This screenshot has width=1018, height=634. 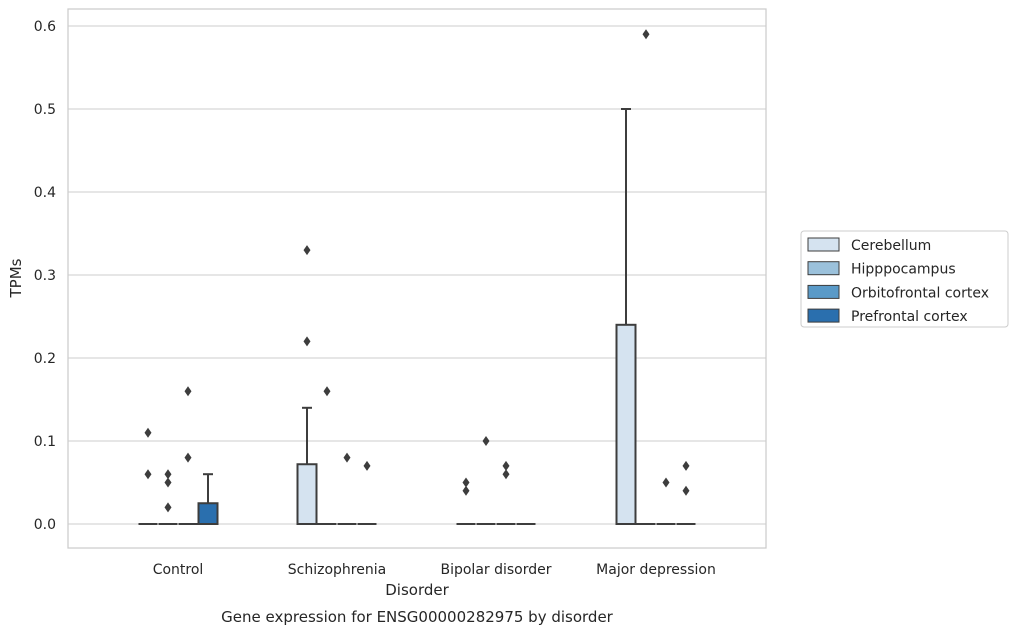 I want to click on y-tick-label: 0.6, so click(x=45, y=27).